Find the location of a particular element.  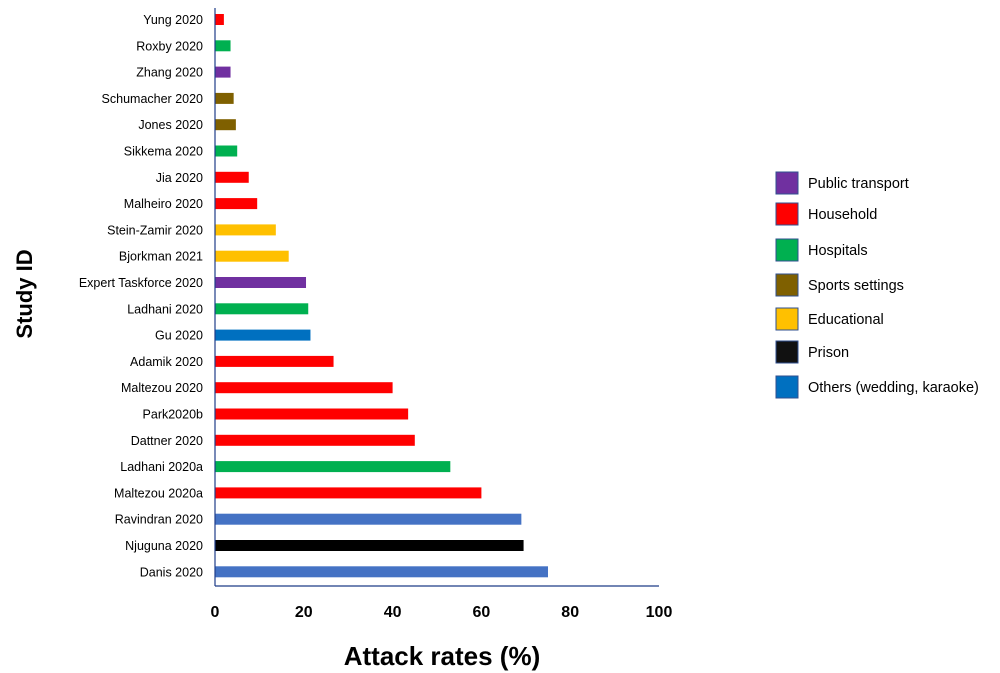

study-label: Jia 2020 is located at coordinates (179, 178).